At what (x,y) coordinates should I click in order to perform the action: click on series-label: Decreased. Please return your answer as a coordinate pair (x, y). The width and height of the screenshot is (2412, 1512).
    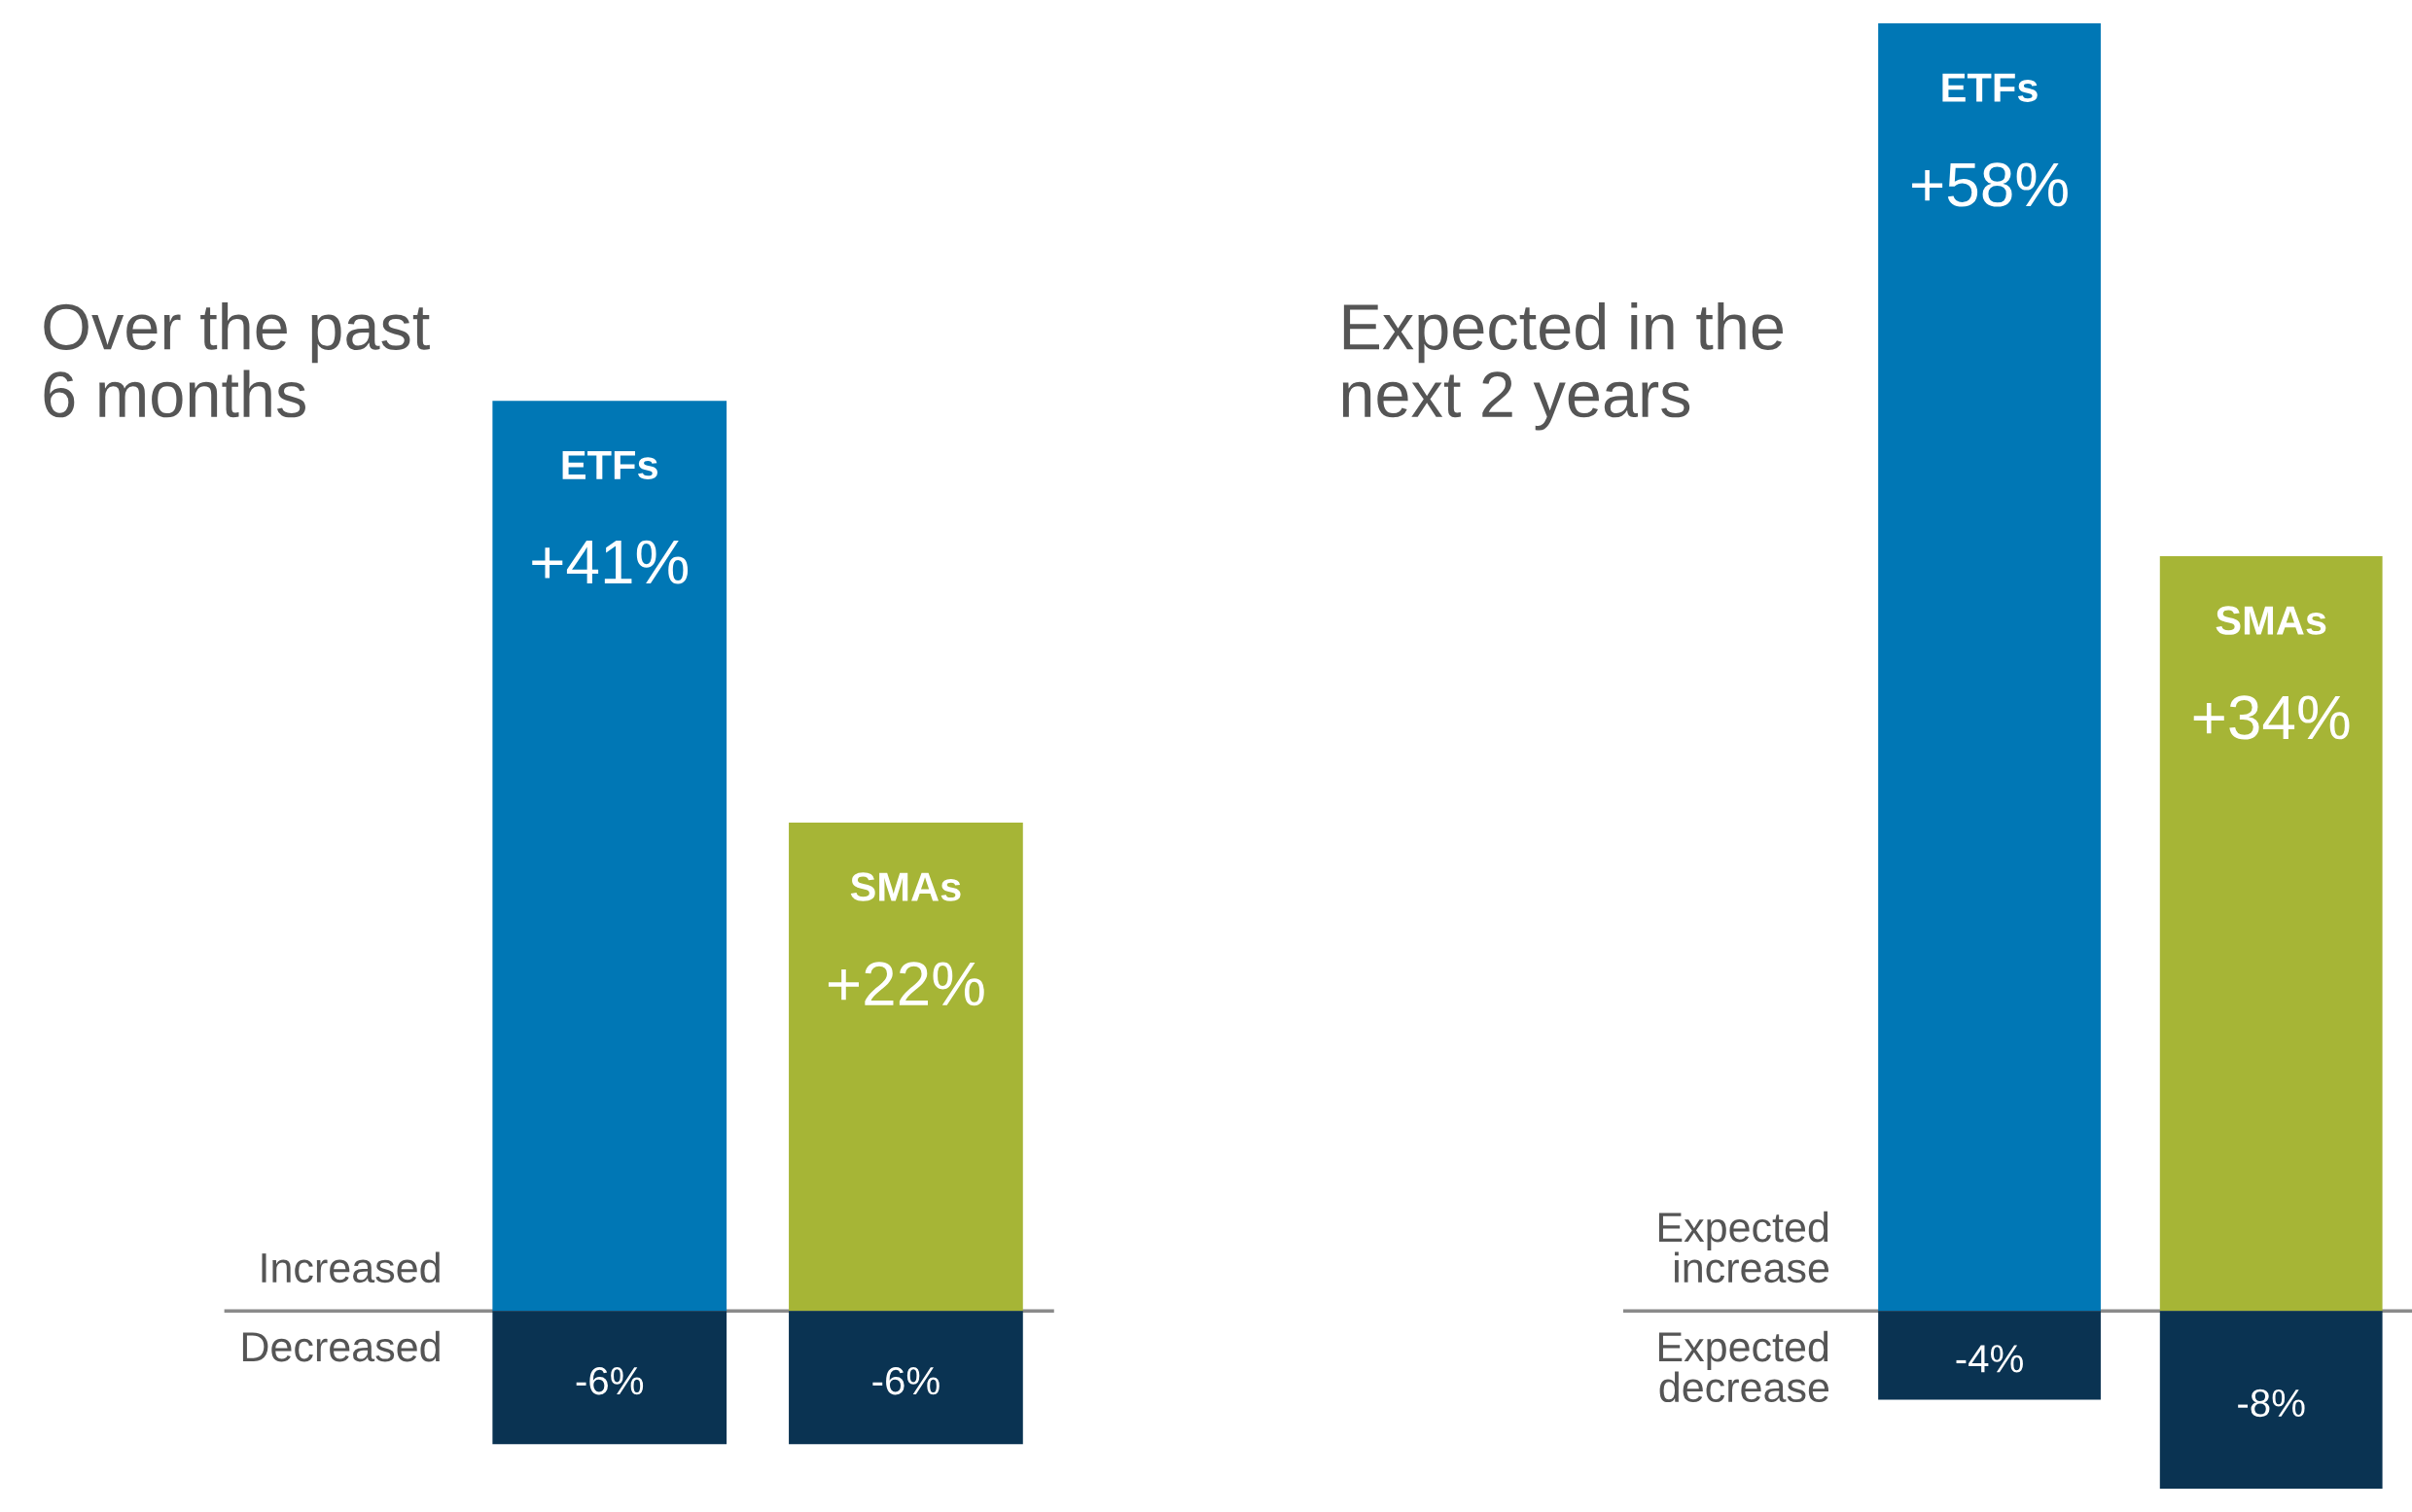
    Looking at the image, I should click on (341, 1346).